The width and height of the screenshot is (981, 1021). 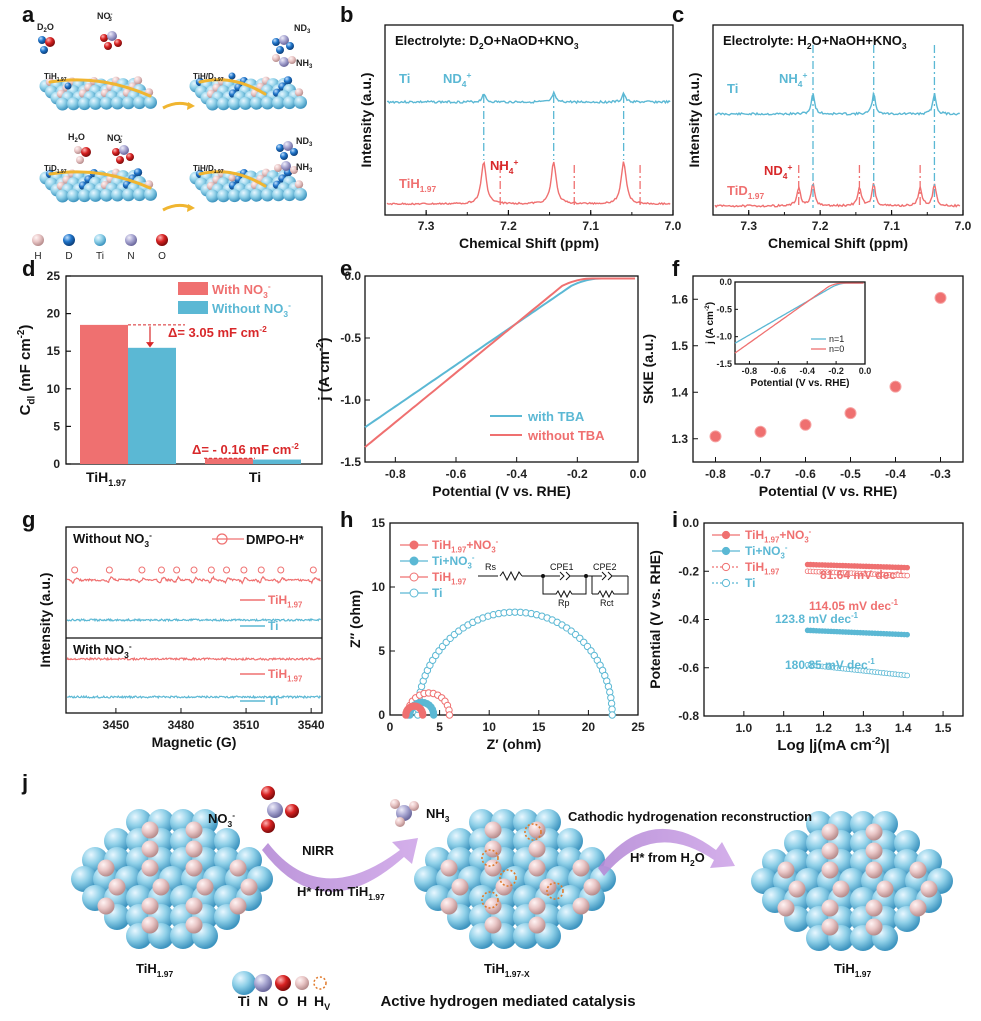 I want to click on y-axis-label: Intensity (a.u.), so click(x=694, y=120).